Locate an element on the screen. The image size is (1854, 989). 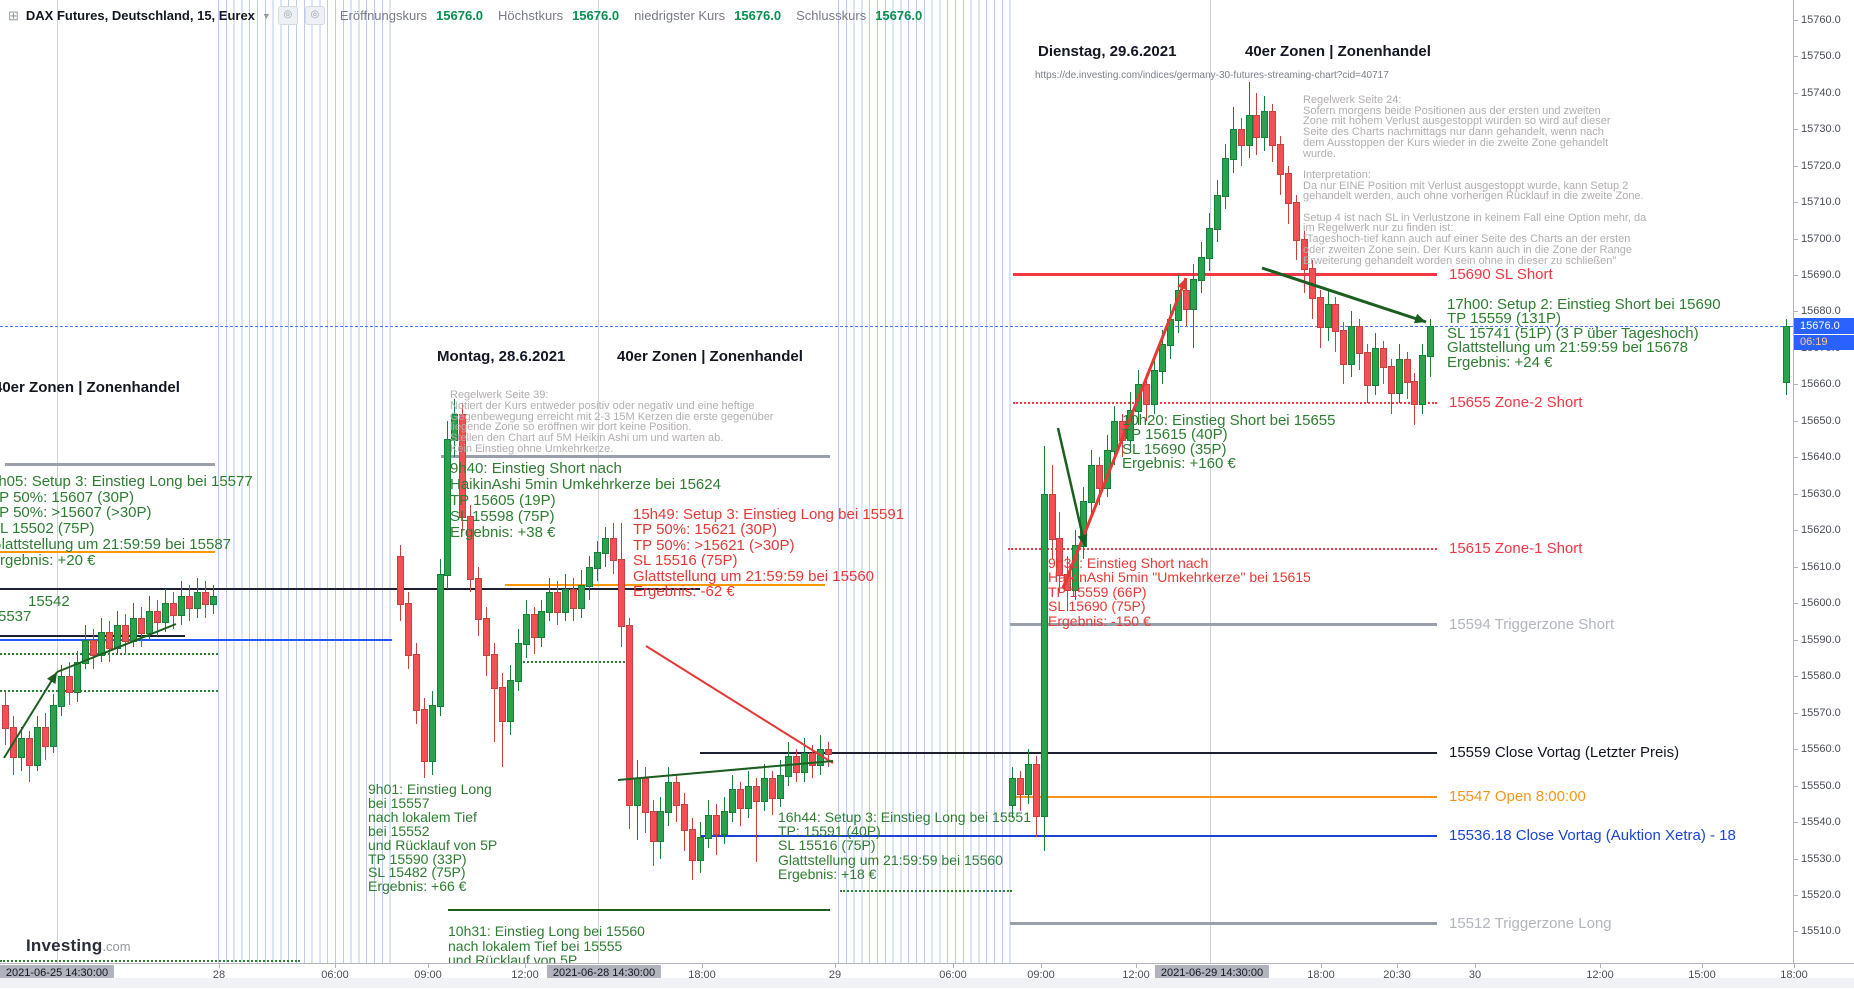
level-label-zone1-short: 15615 Zone-1 Short is located at coordinates (1516, 548).